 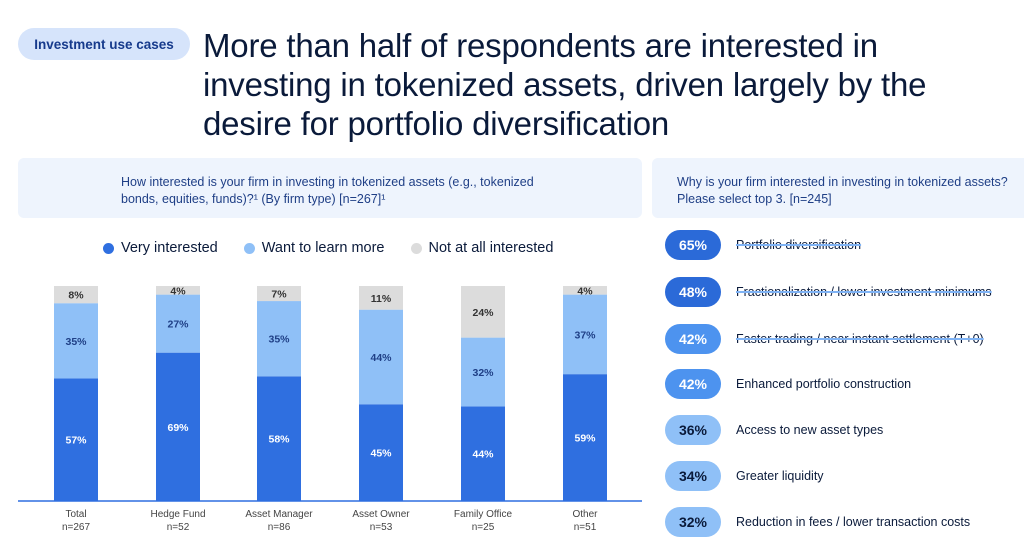 I want to click on bar-value-label: 27%, so click(x=178, y=325).